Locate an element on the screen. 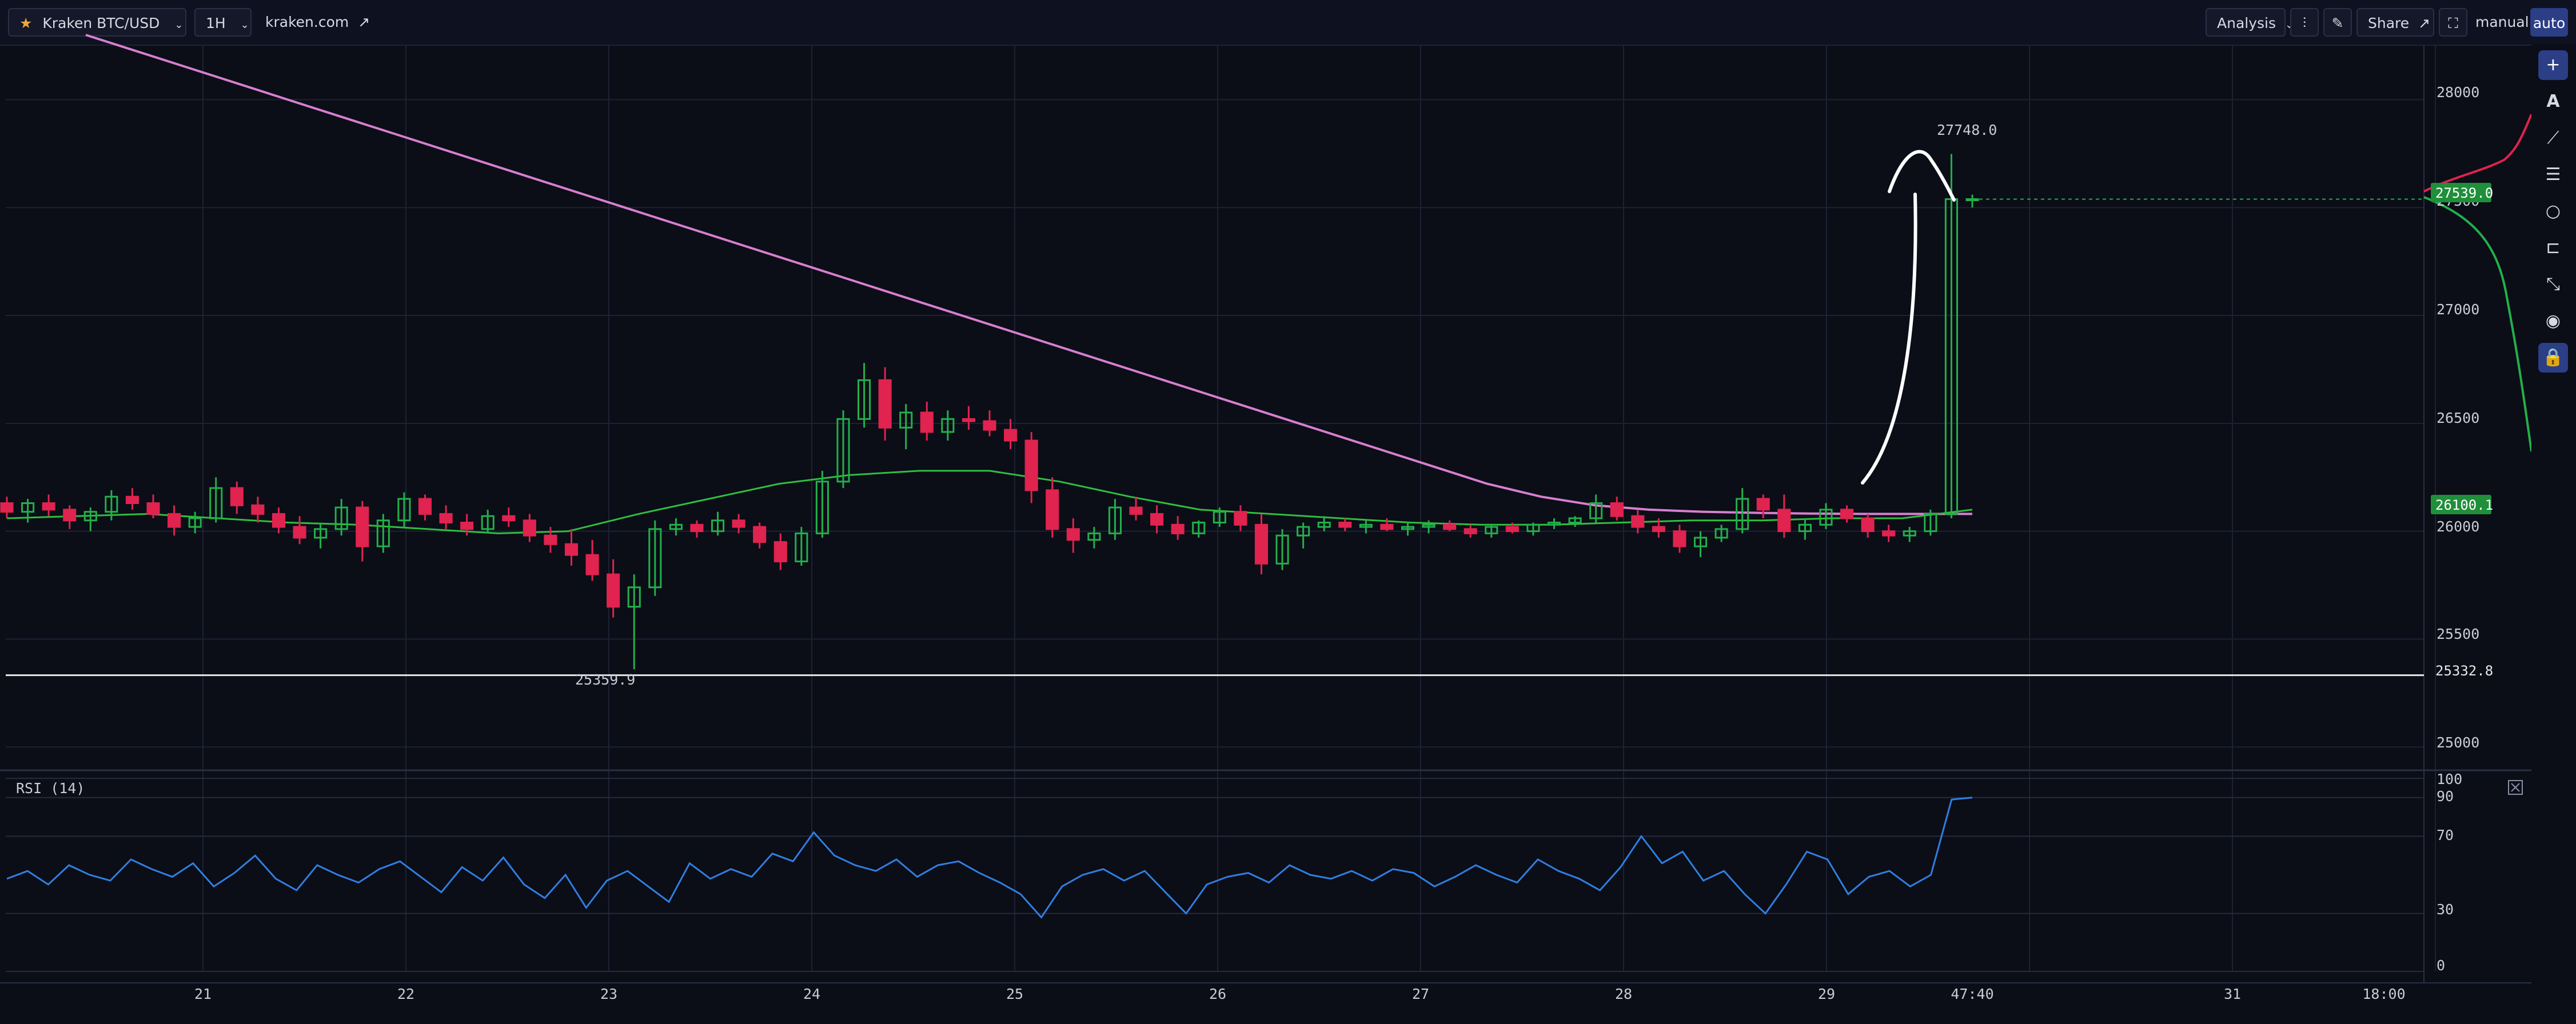 This screenshot has width=2576, height=1024. star-icon: ★ is located at coordinates (26, 23).